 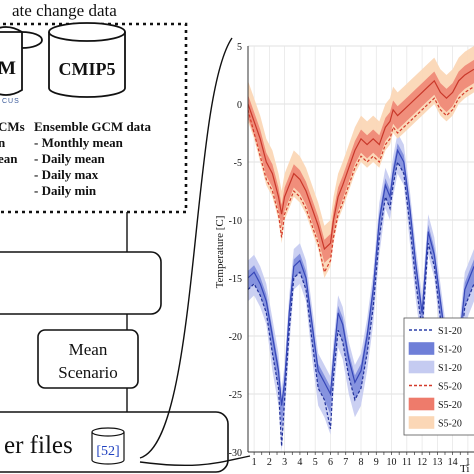 What do you see at coordinates (235, 337) in the screenshot?
I see `y-tick-label: -20` at bounding box center [235, 337].